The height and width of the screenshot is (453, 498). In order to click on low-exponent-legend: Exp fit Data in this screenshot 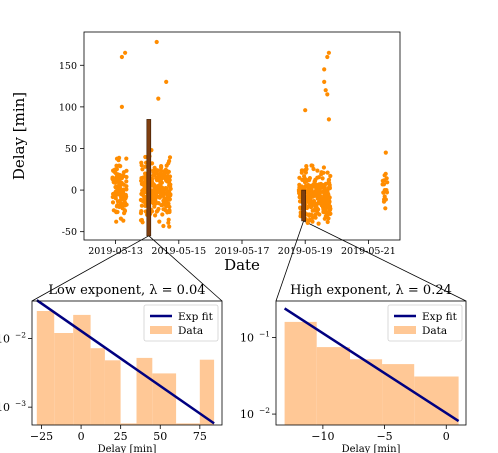, I will do `click(181, 323)`.